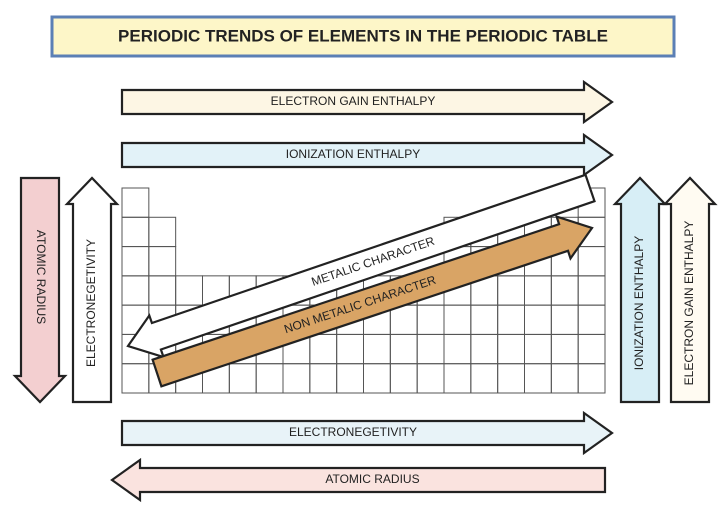 This screenshot has width=720, height=521. What do you see at coordinates (591, 378) in the screenshot?
I see `grid-cell` at bounding box center [591, 378].